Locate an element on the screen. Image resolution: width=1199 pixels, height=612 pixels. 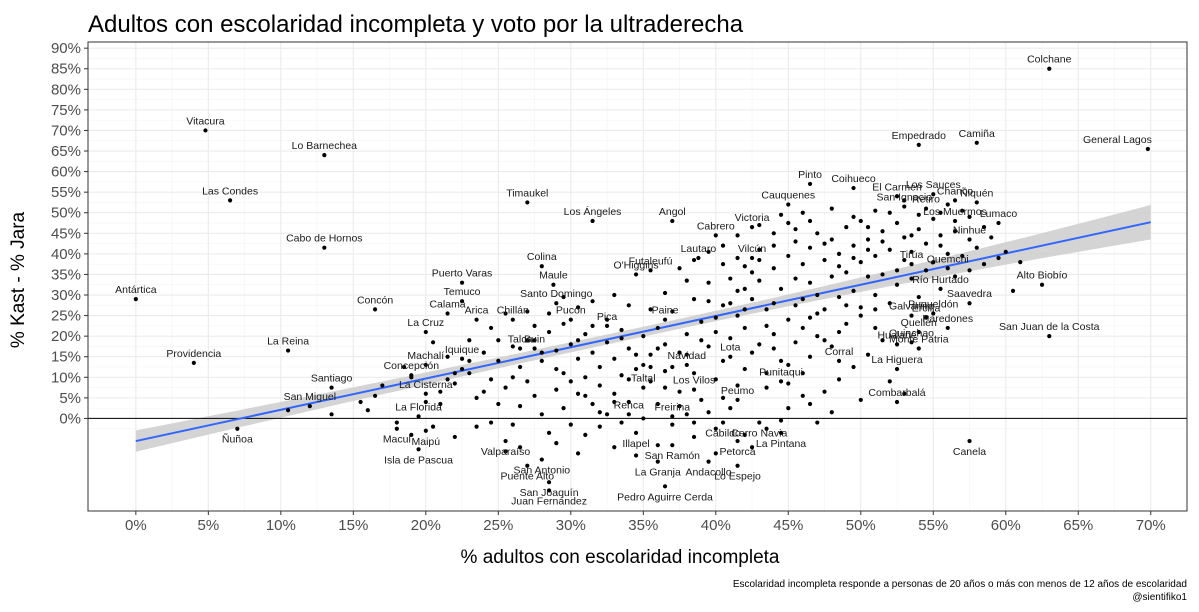
point-label: La Reina is located at coordinates (288, 342).